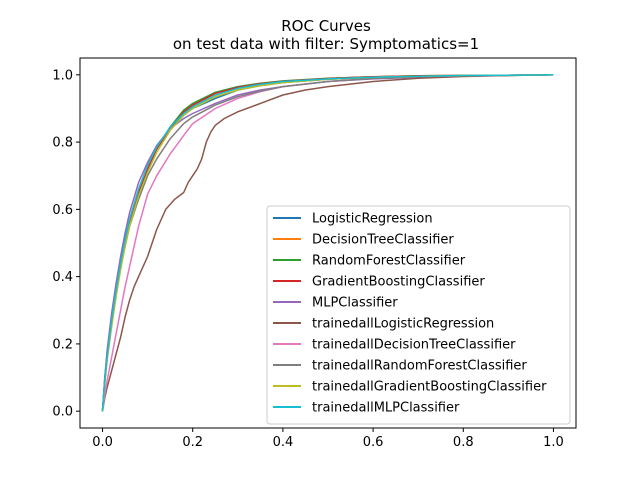  What do you see at coordinates (386, 408) in the screenshot?
I see `legend-label: trainedallMLPClassifier` at bounding box center [386, 408].